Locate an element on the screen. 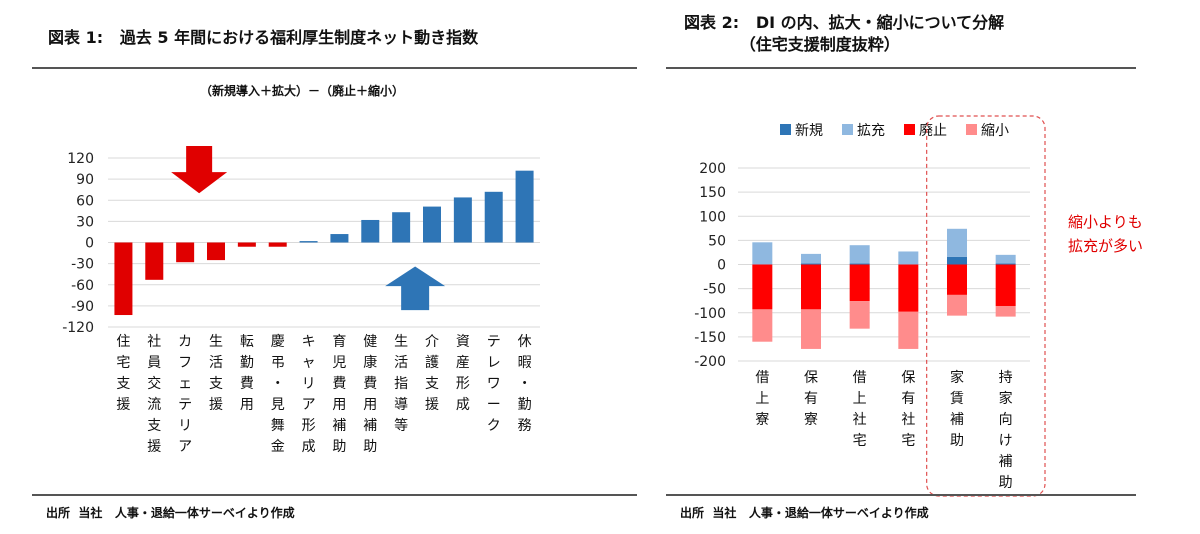  x-tick-label: 保有社宅 is located at coordinates (908, 409).